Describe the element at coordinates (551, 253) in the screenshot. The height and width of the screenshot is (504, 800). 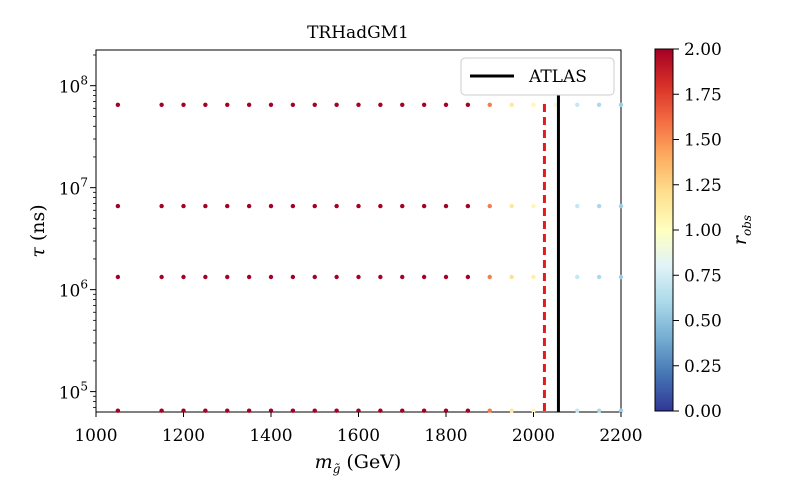
I see `reference-lines` at that location.